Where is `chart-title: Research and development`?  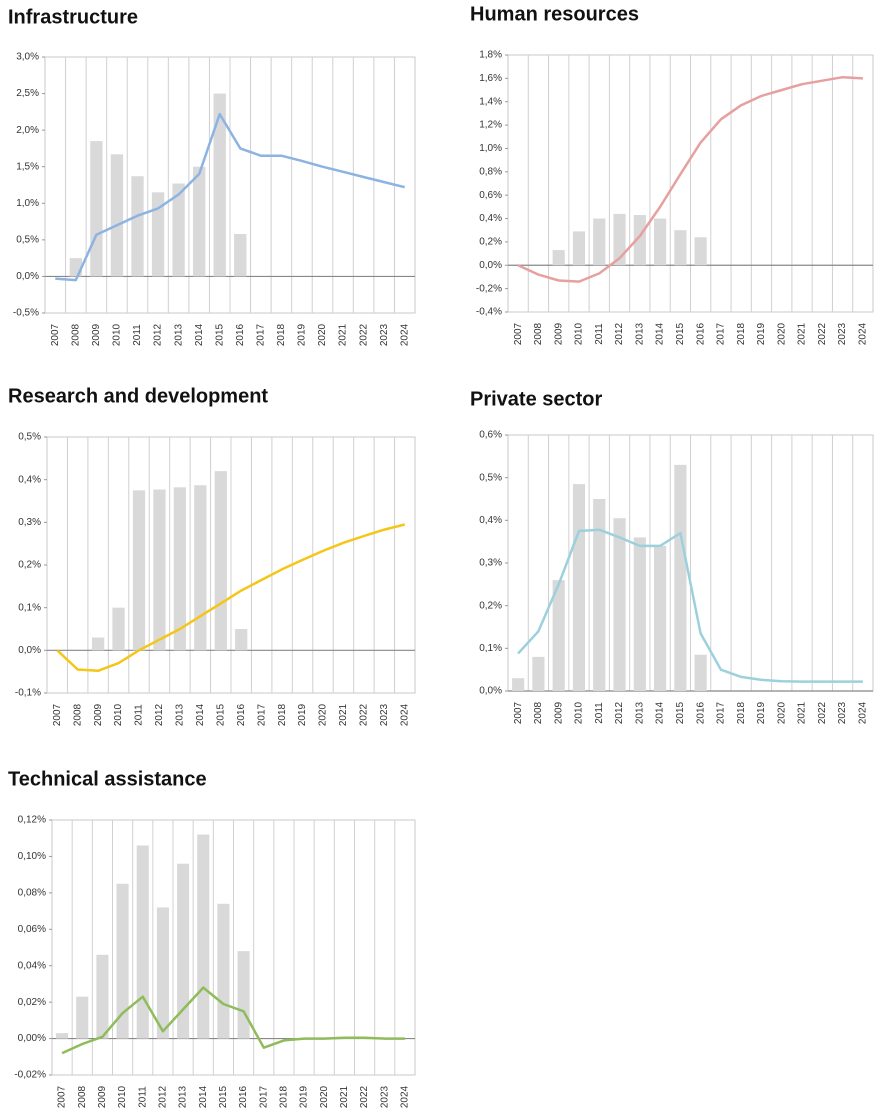
chart-title: Research and development is located at coordinates (138, 396).